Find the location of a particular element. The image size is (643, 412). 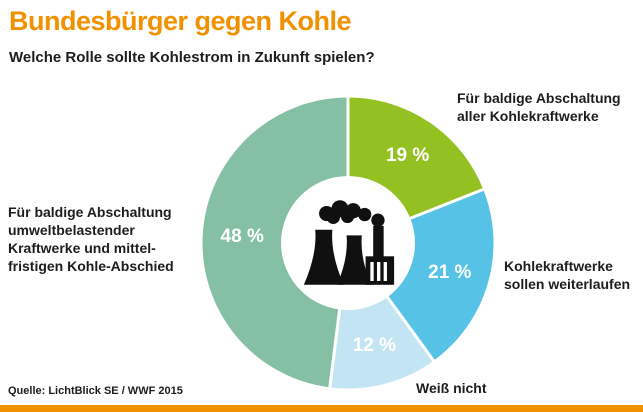

segment-value-label: 21 % is located at coordinates (449, 272).